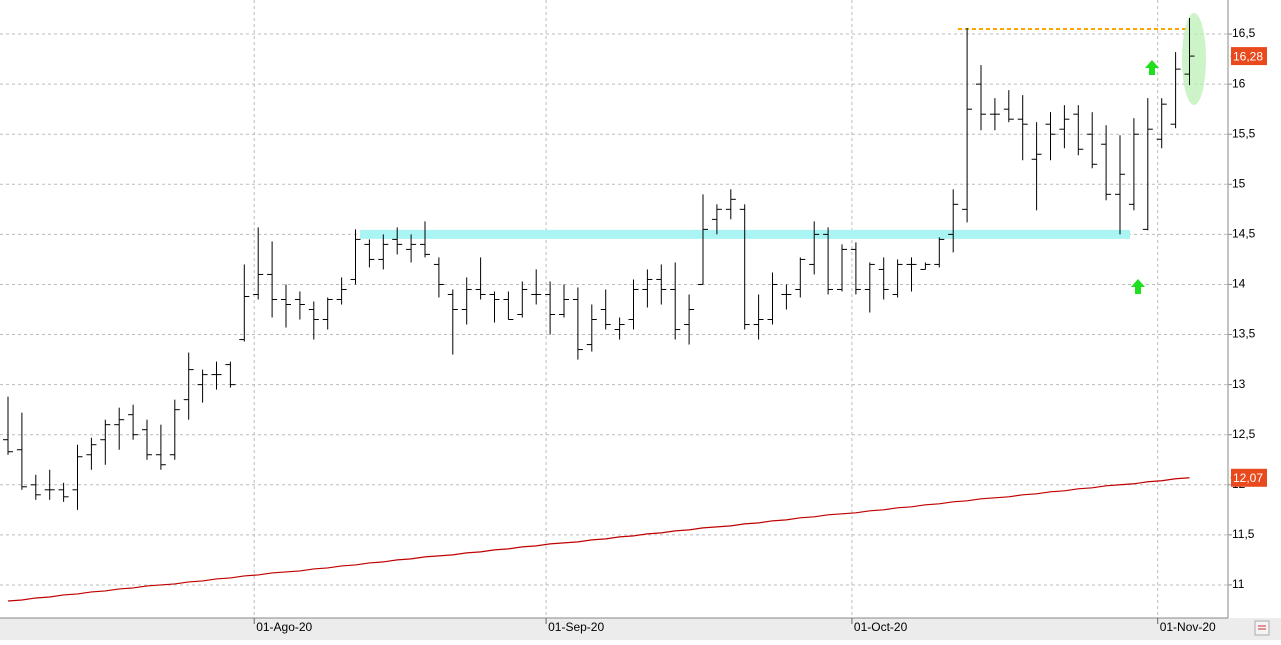  What do you see at coordinates (640, 629) in the screenshot?
I see `x-axis-strip` at bounding box center [640, 629].